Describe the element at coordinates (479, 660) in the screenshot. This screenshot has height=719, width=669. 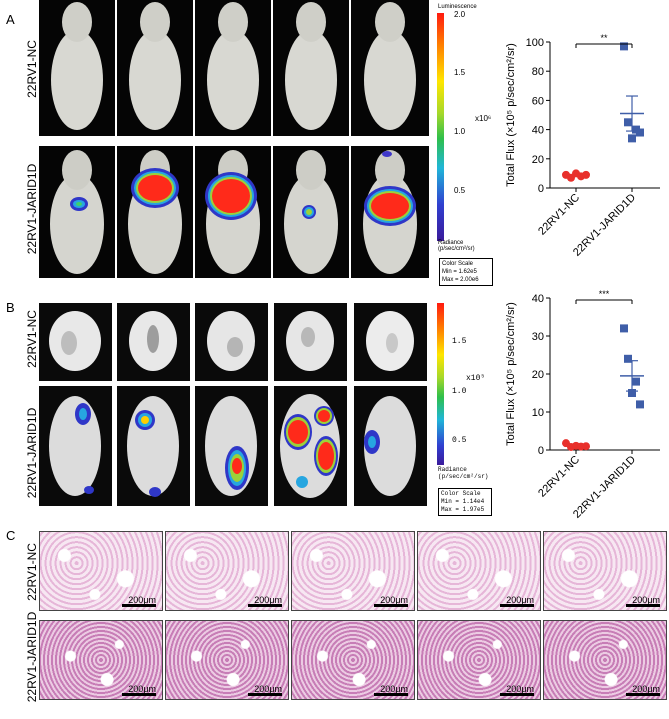
I see `histology-image-jarid1d-4: 200μm` at that location.